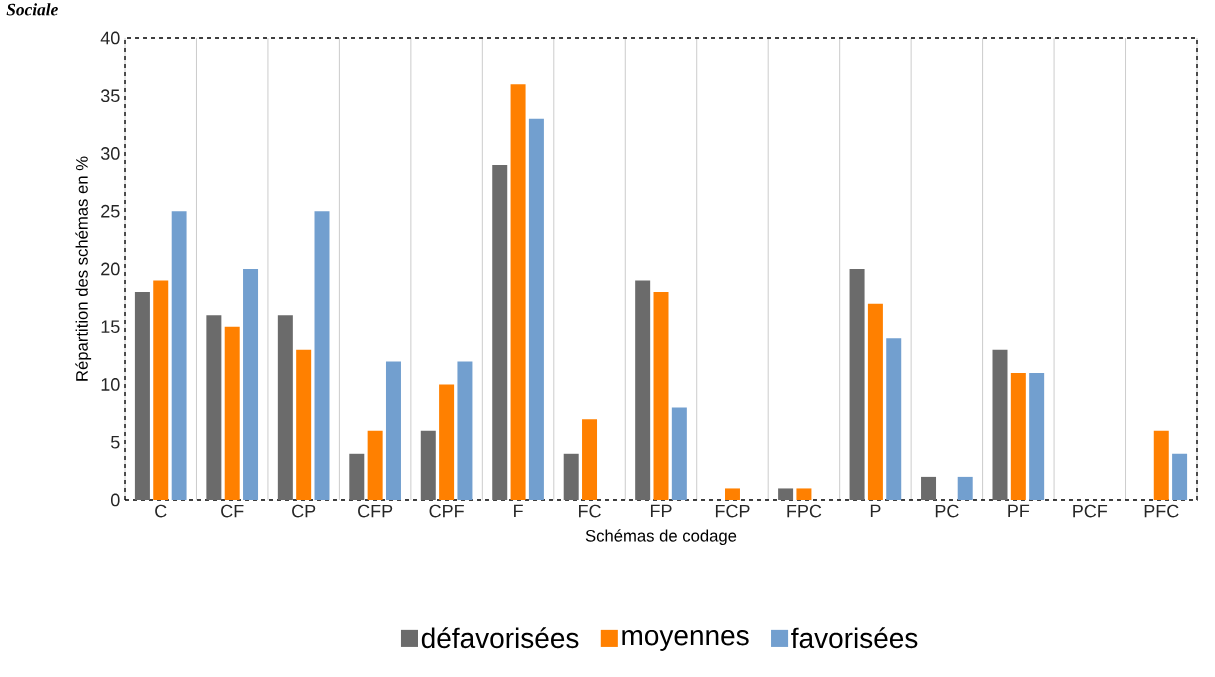  Describe the element at coordinates (232, 511) in the screenshot. I see `x-tick-label: CF` at that location.